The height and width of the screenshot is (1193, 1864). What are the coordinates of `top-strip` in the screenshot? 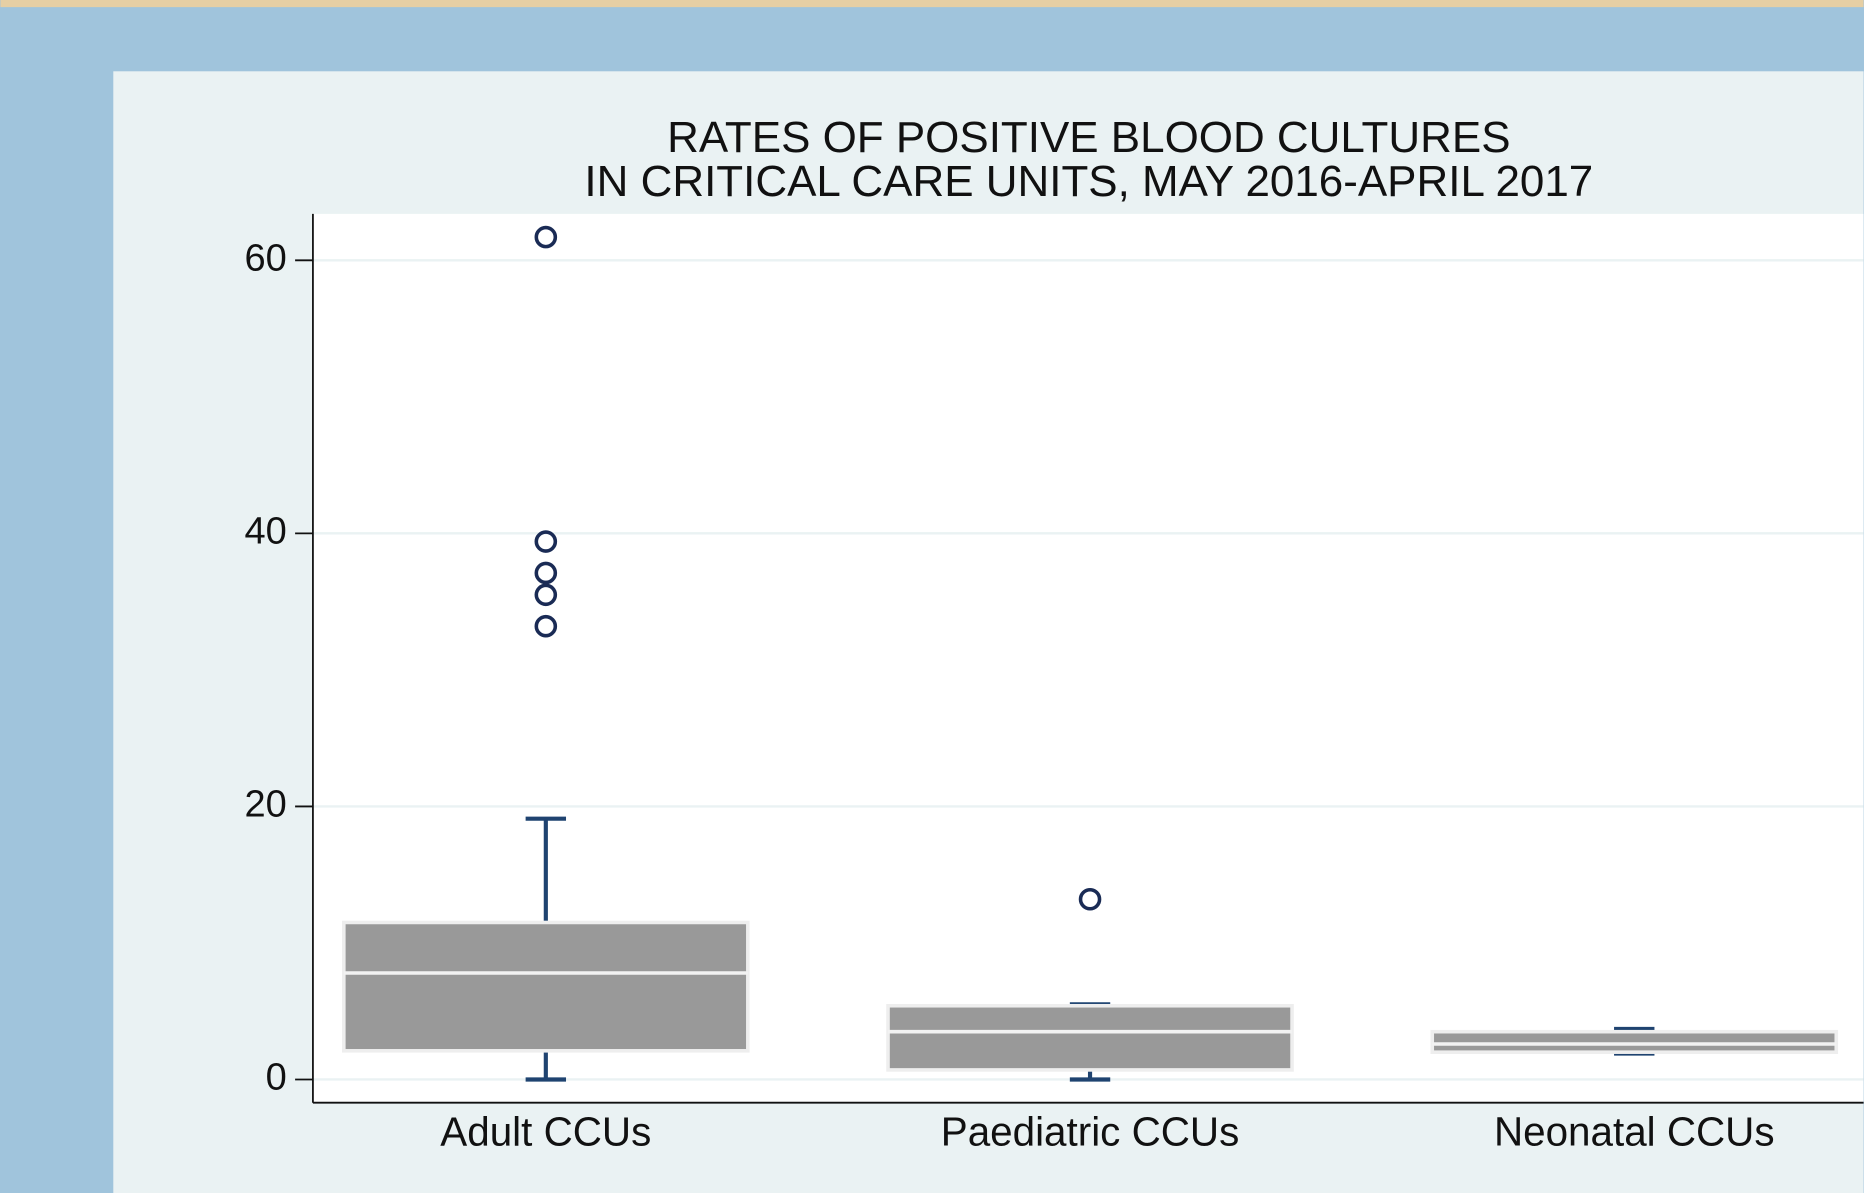 It's located at (932, 4).